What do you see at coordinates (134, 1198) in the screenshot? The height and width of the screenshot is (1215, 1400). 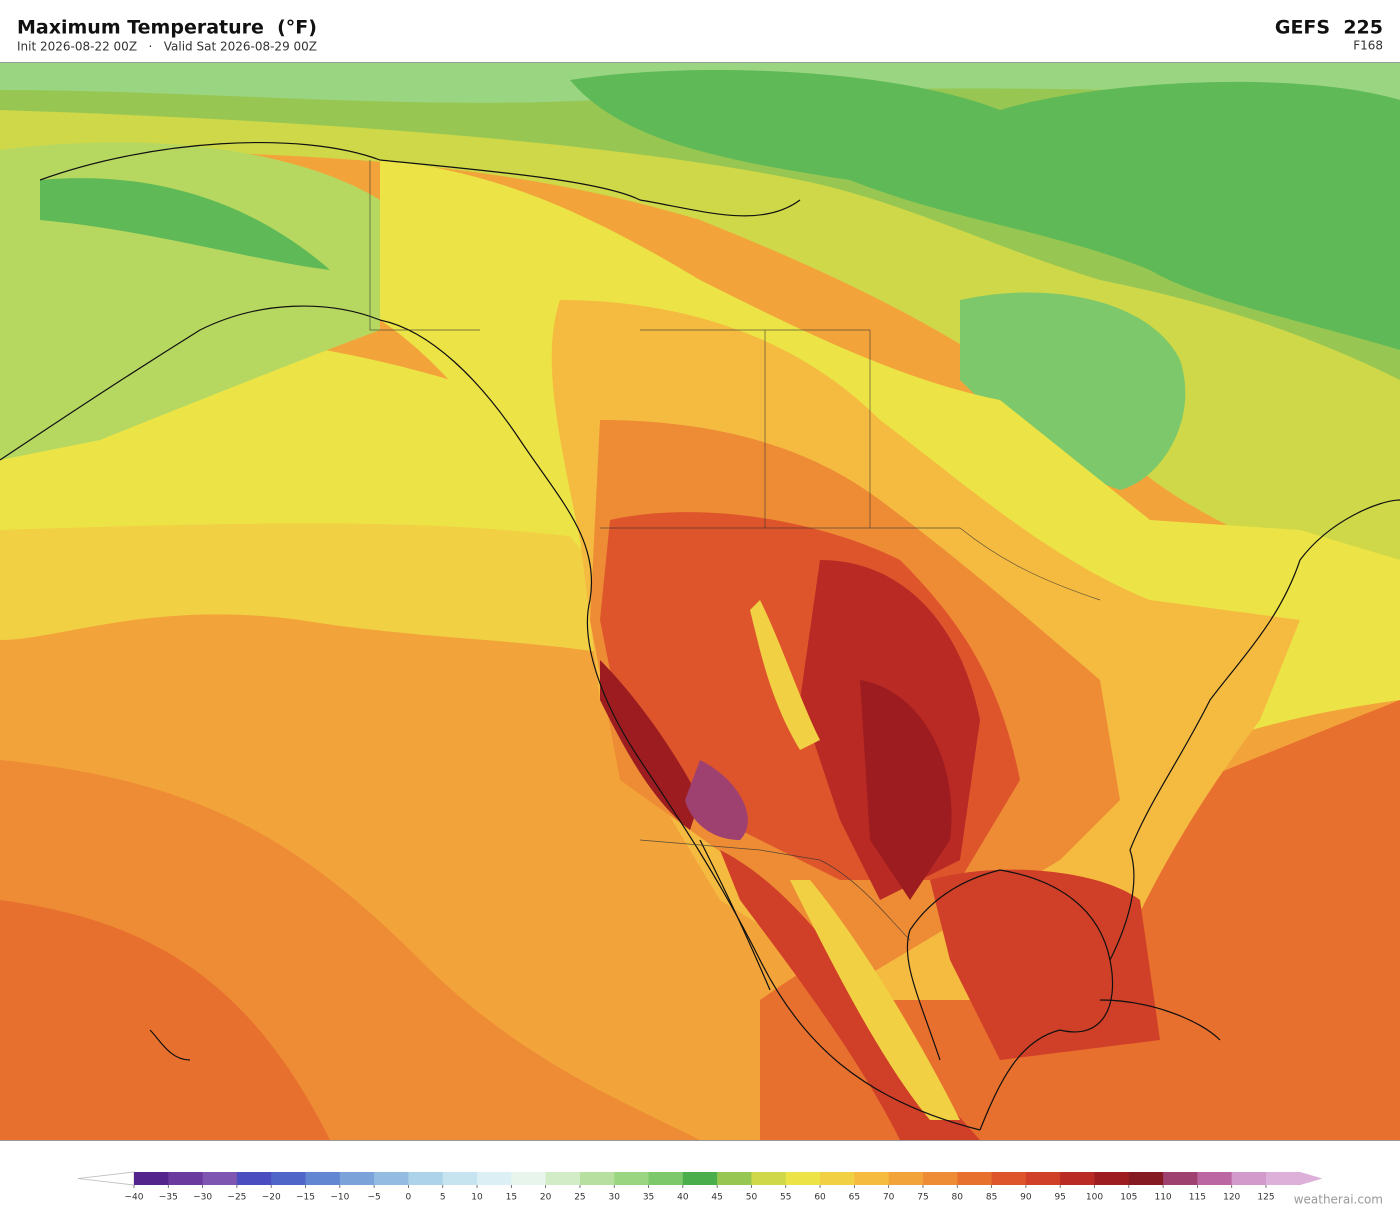 I see `colorbar-tick-label: −40` at bounding box center [134, 1198].